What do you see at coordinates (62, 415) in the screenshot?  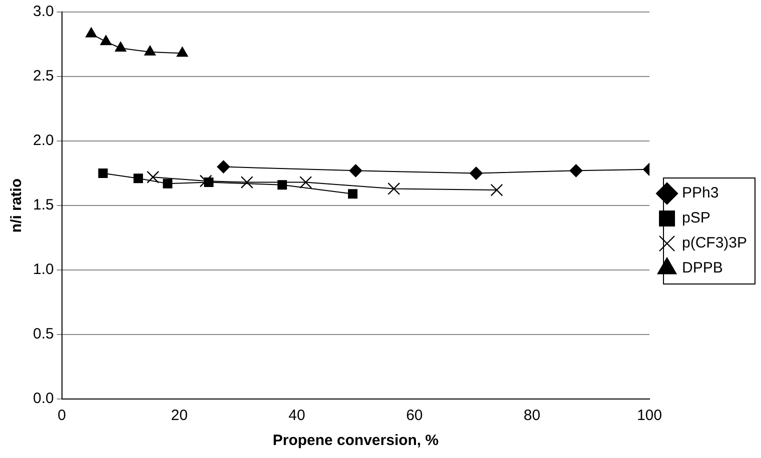 I see `x-tick-label: 0` at bounding box center [62, 415].